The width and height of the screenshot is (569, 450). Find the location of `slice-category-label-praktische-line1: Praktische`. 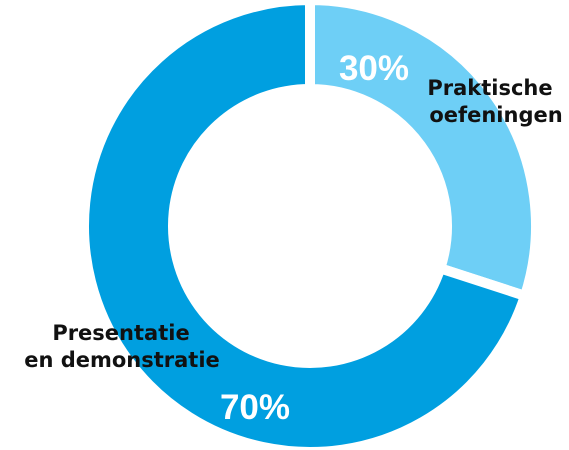

slice-category-label-praktische-line1: Praktische is located at coordinates (489, 88).